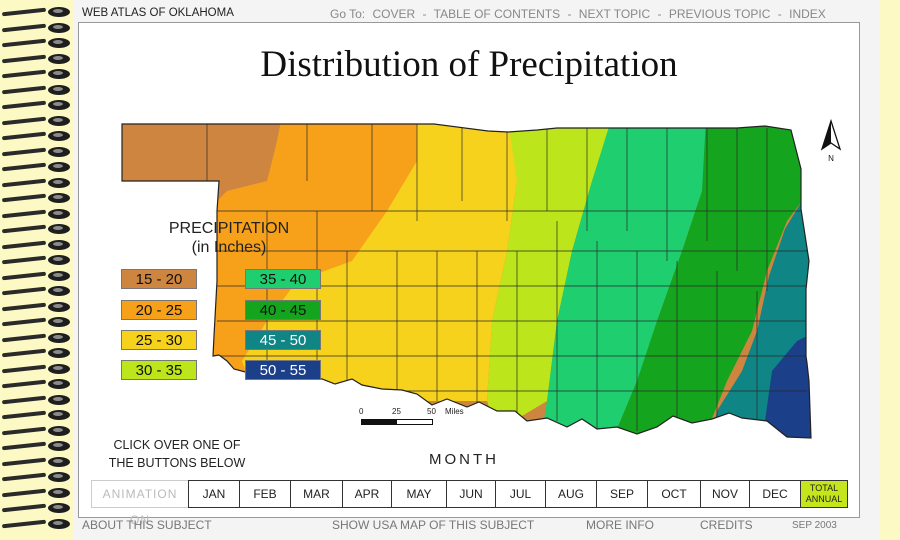 The height and width of the screenshot is (540, 900). Describe the element at coordinates (159, 370) in the screenshot. I see `legend-swatch-30-35: 30 - 35` at that location.